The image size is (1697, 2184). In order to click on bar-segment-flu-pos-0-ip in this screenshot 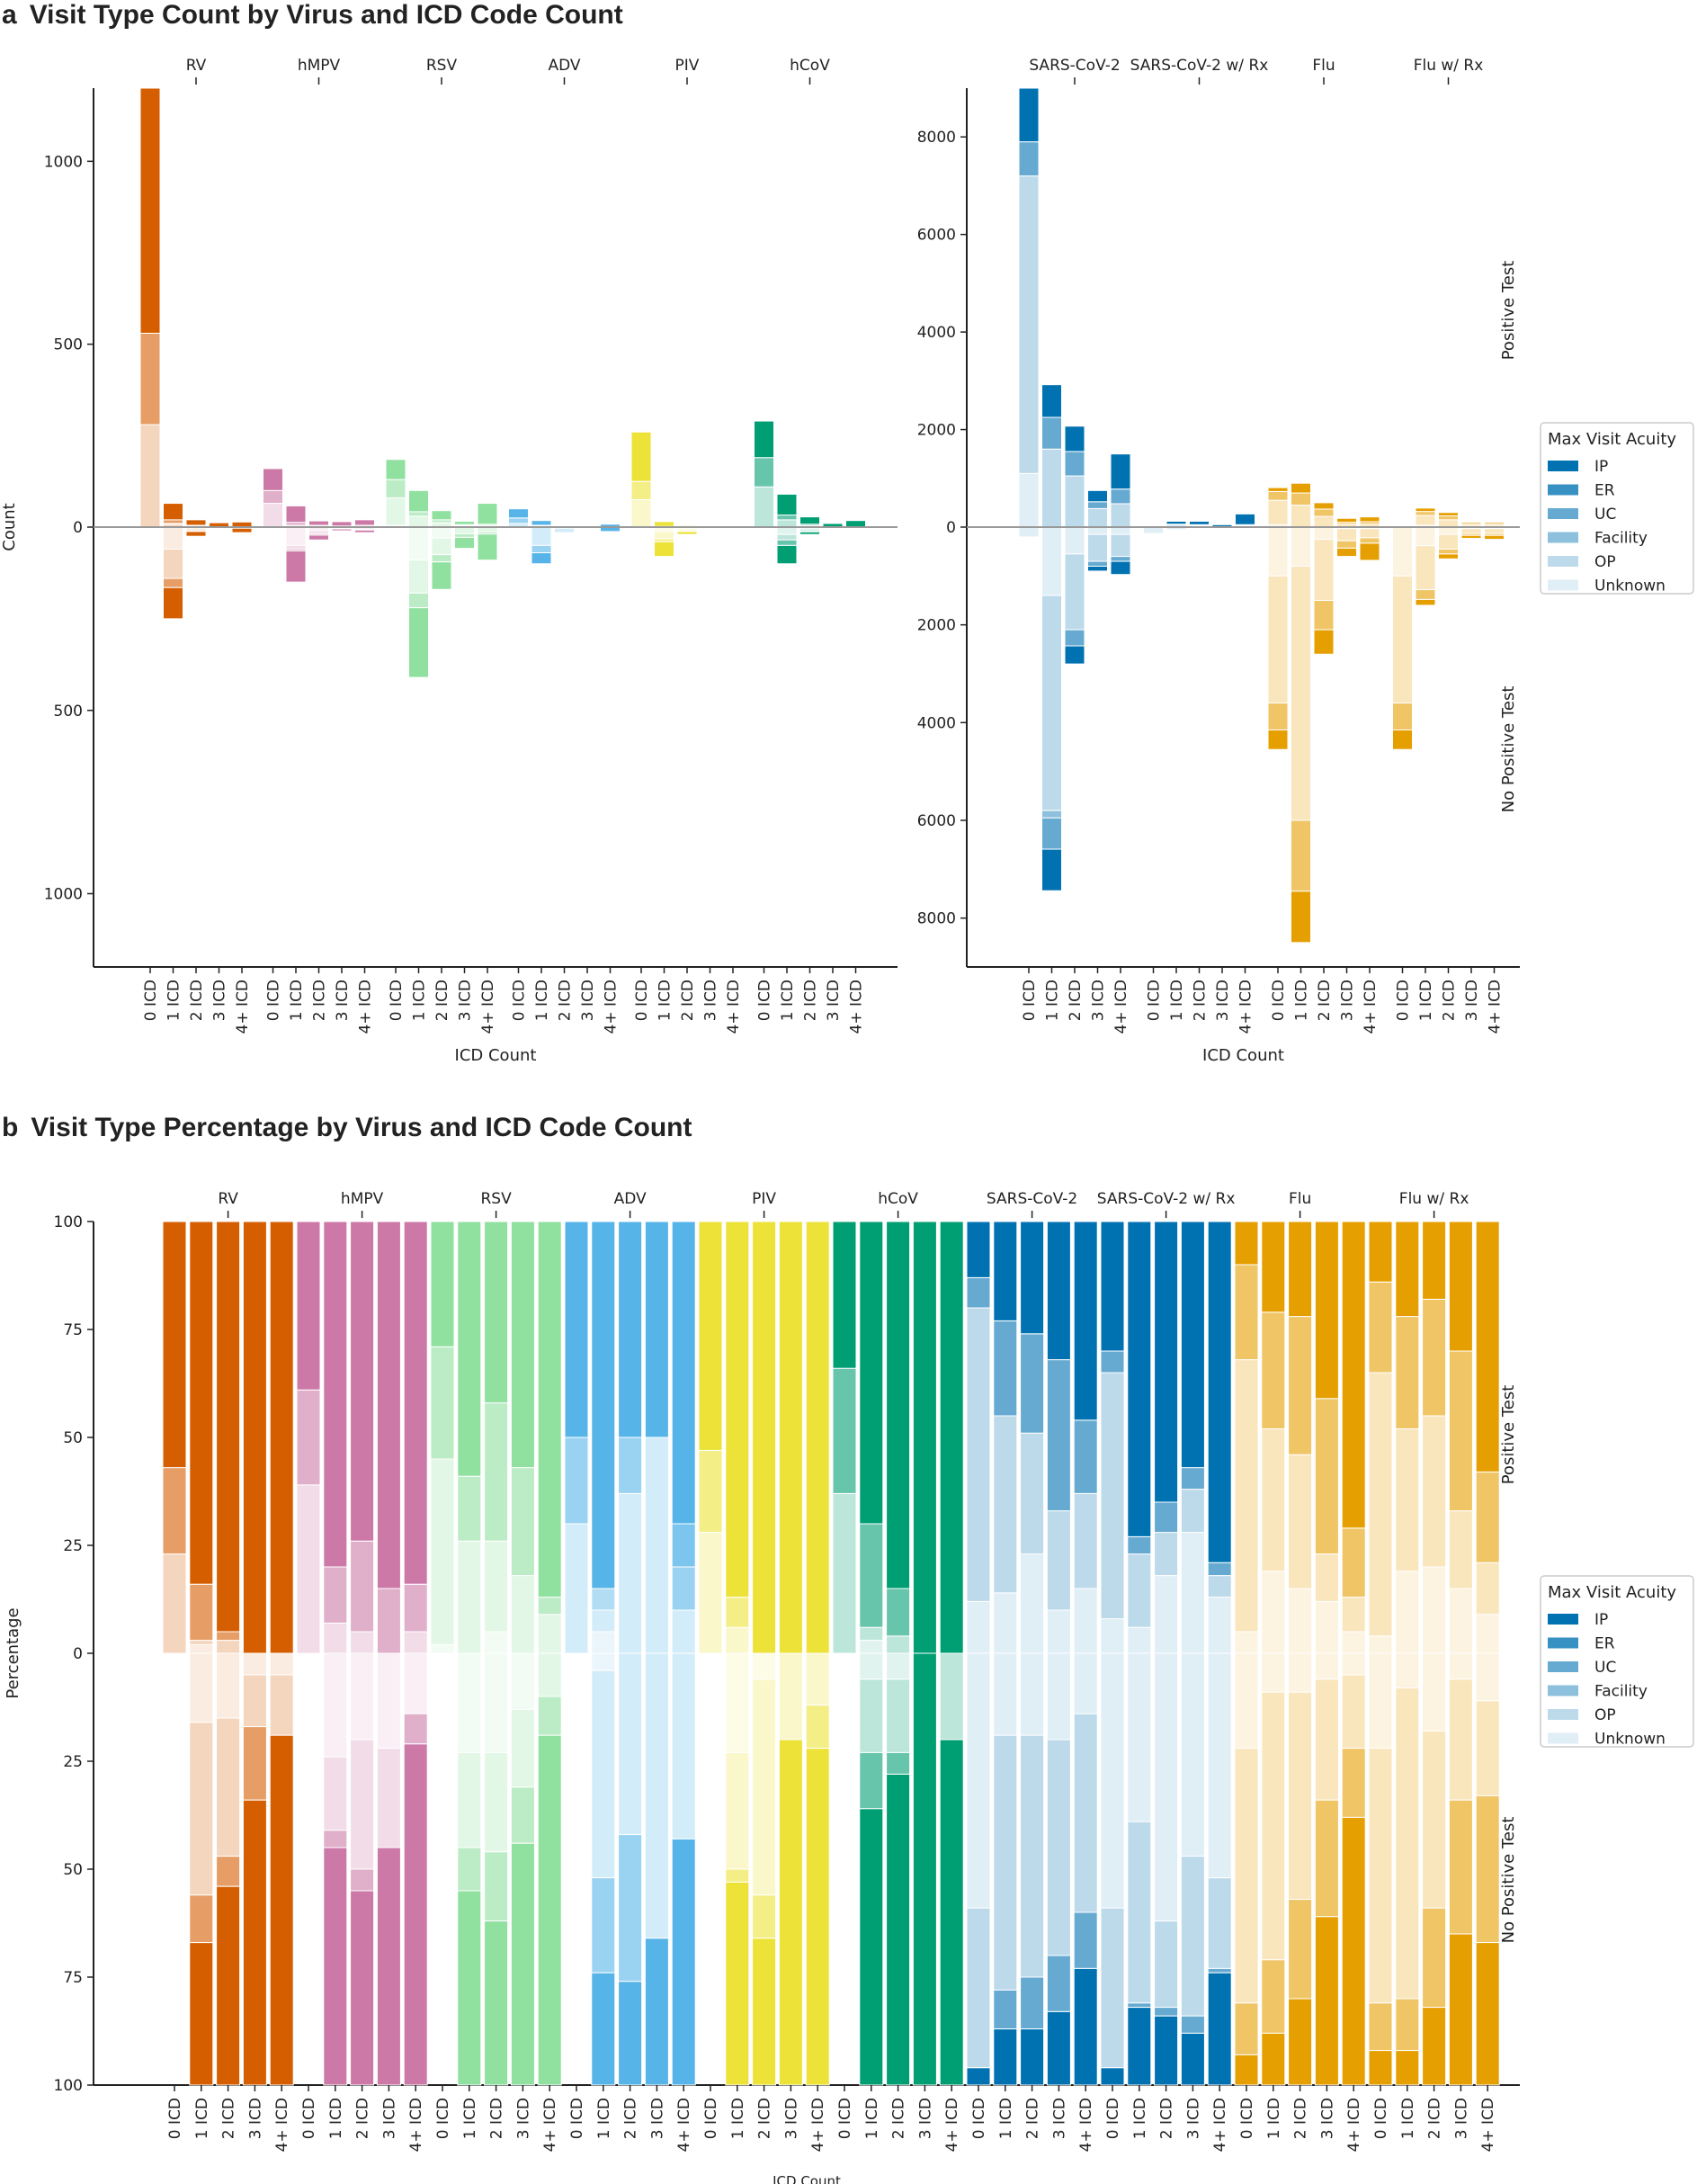, I will do `click(1278, 489)`.